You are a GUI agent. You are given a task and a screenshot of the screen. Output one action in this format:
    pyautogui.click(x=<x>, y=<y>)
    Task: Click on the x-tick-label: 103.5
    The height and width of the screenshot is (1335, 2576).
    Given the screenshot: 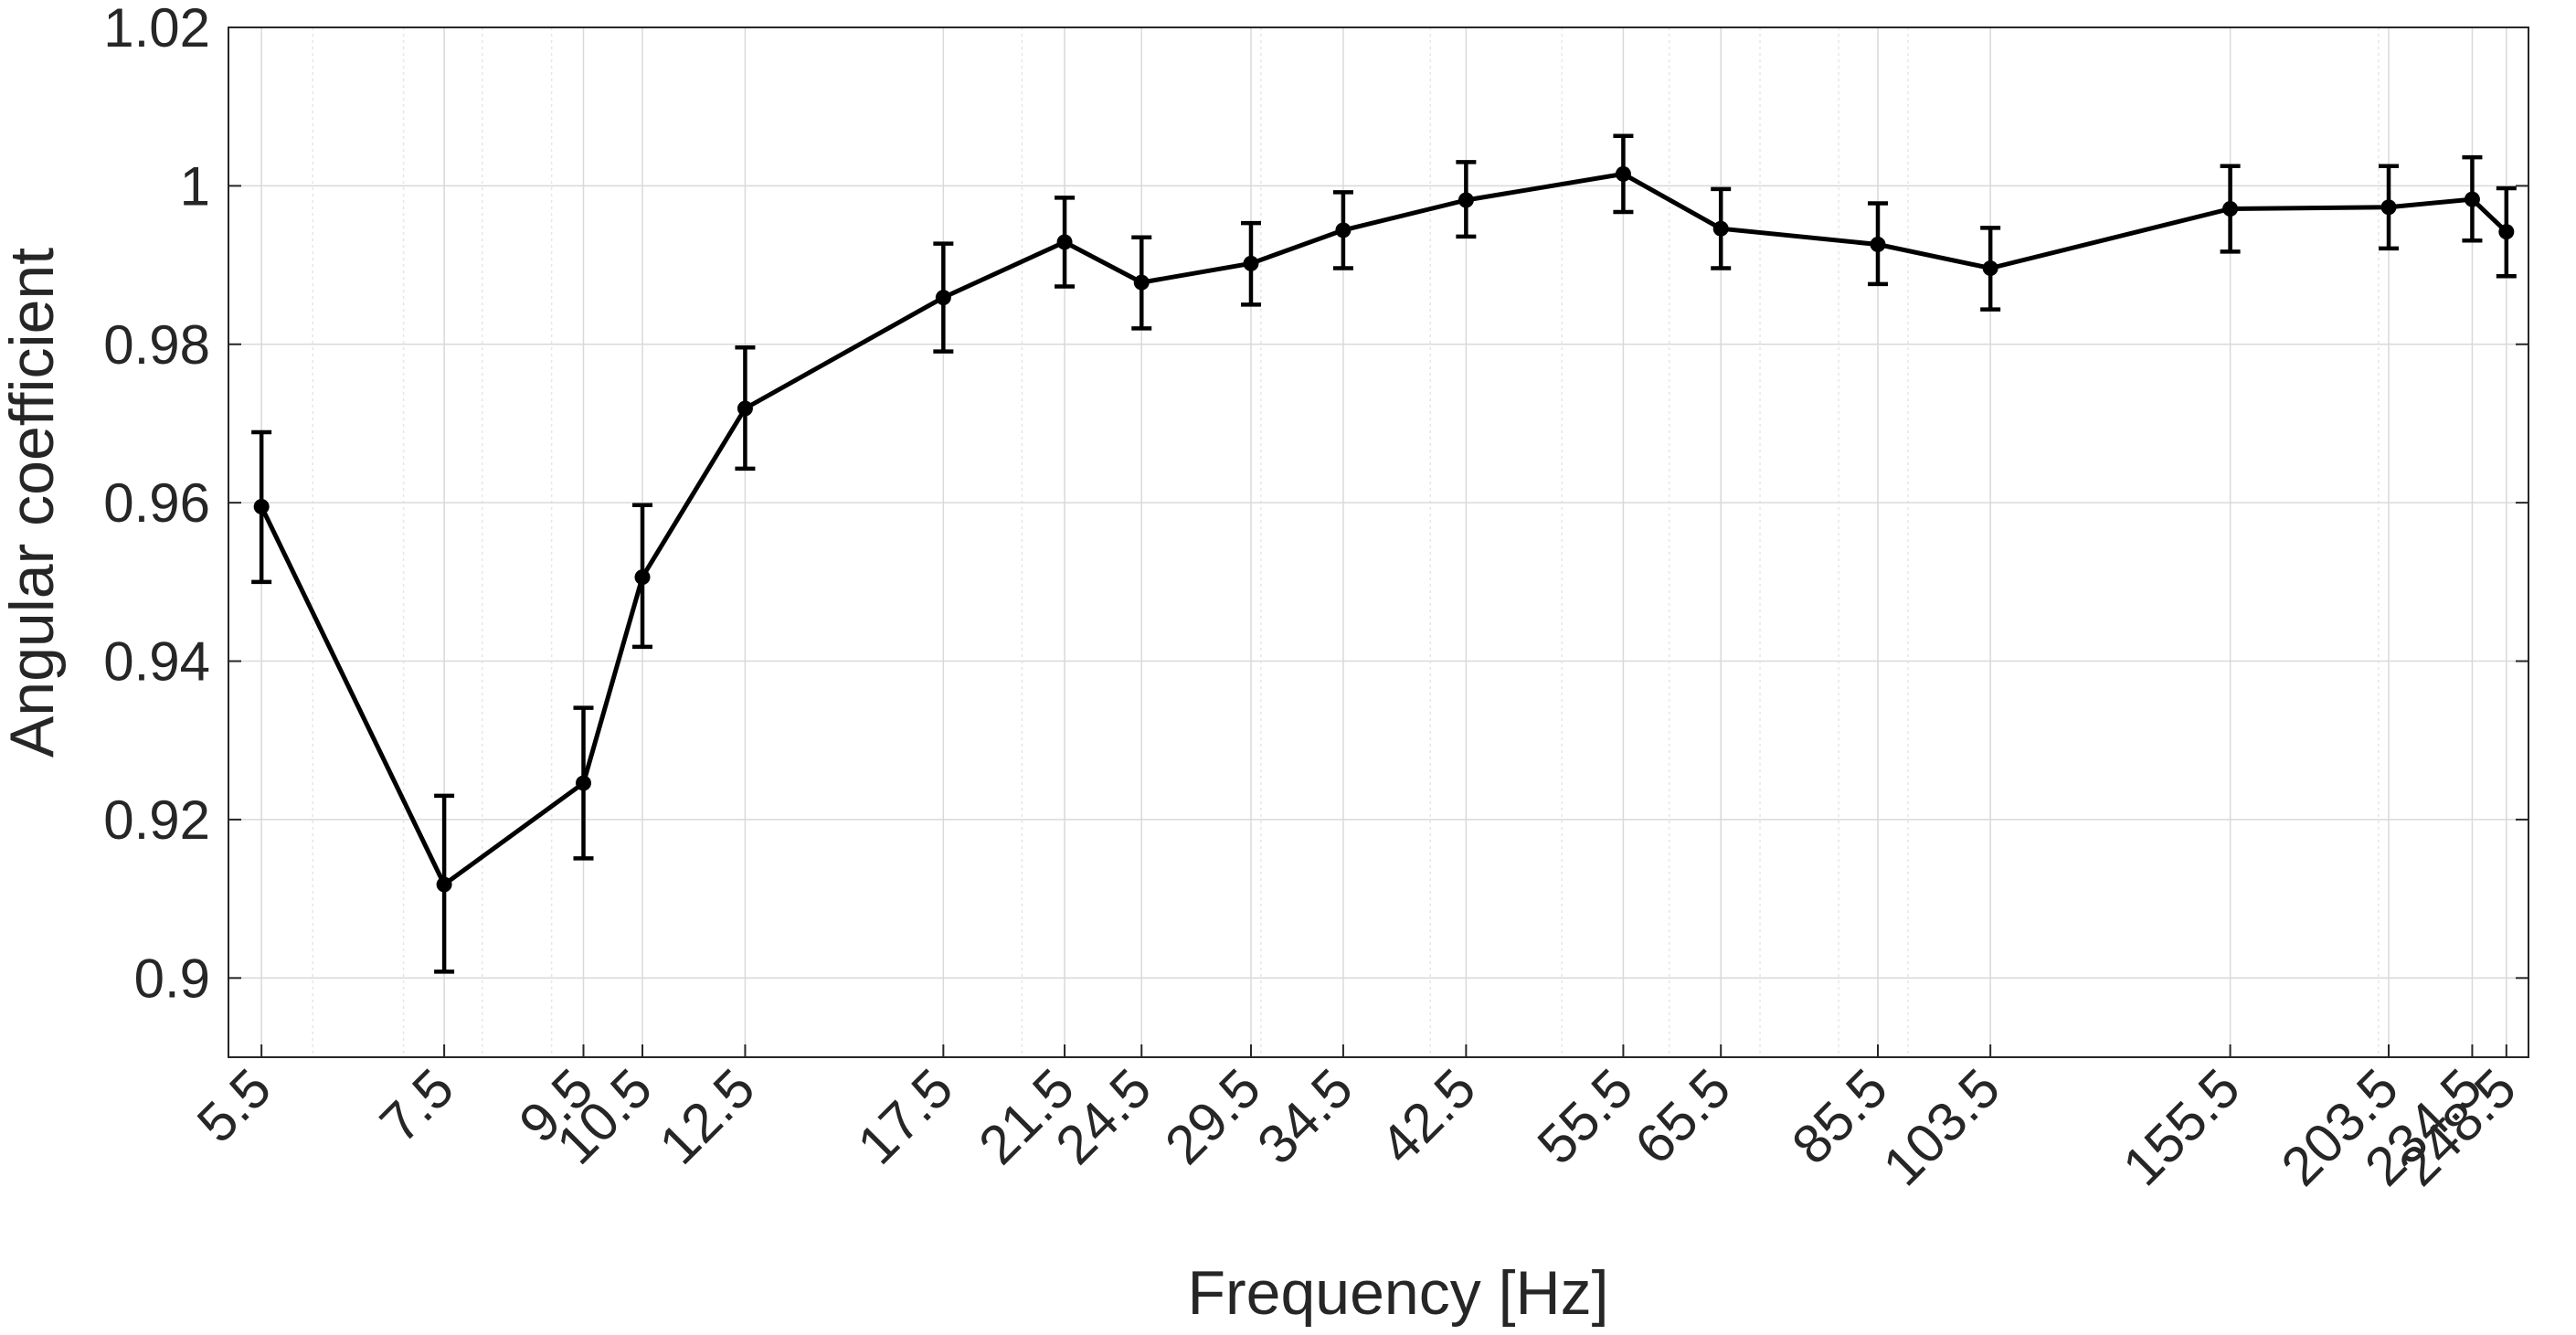 What is the action you would take?
    pyautogui.click(x=1941, y=1127)
    